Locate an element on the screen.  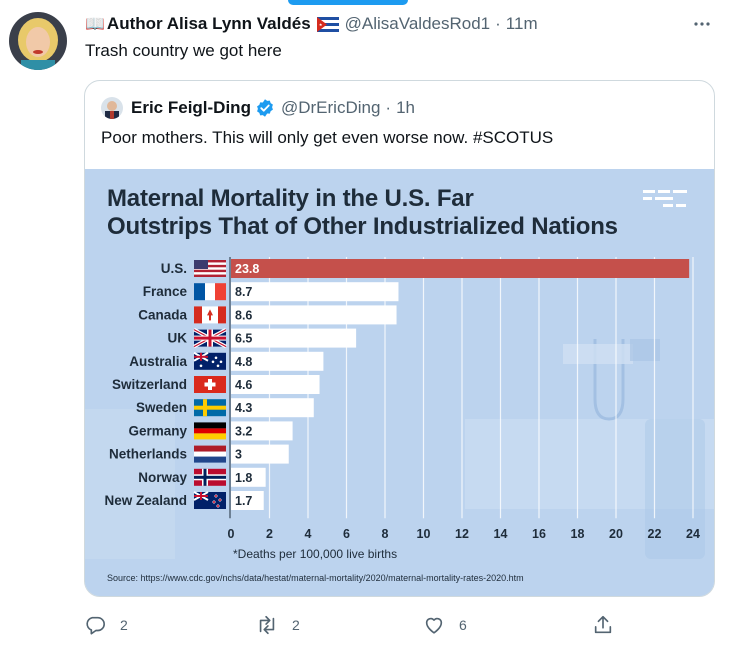
chart-footnote: *Deaths per 100,000 live births is located at coordinates (315, 554).